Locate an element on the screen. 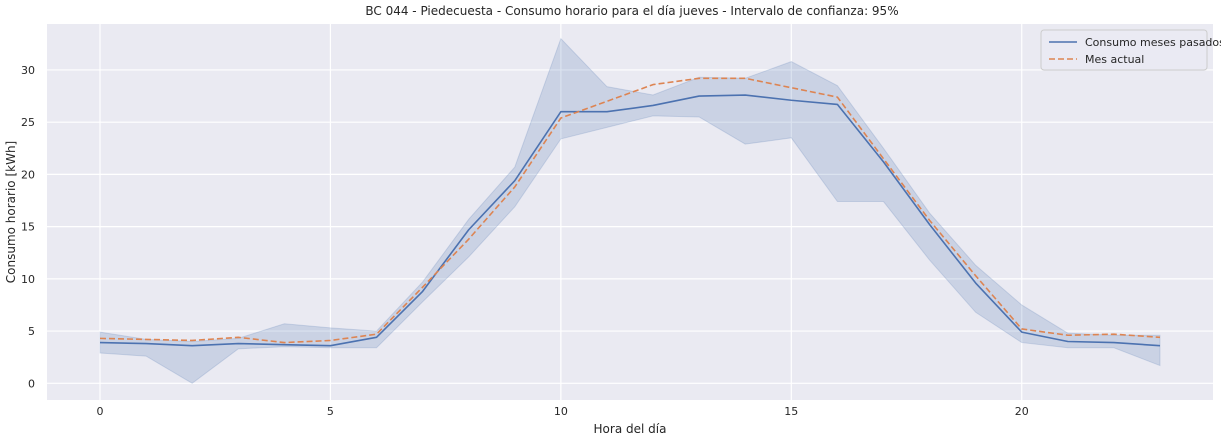 The height and width of the screenshot is (442, 1221). y-tick-label: 25 is located at coordinates (28, 122).